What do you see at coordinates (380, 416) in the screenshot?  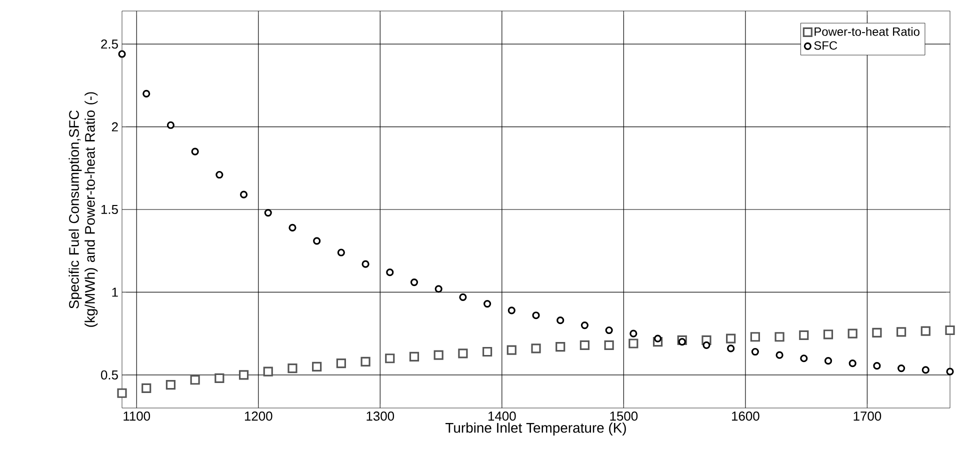 I see `x-tick-label: 1300` at bounding box center [380, 416].